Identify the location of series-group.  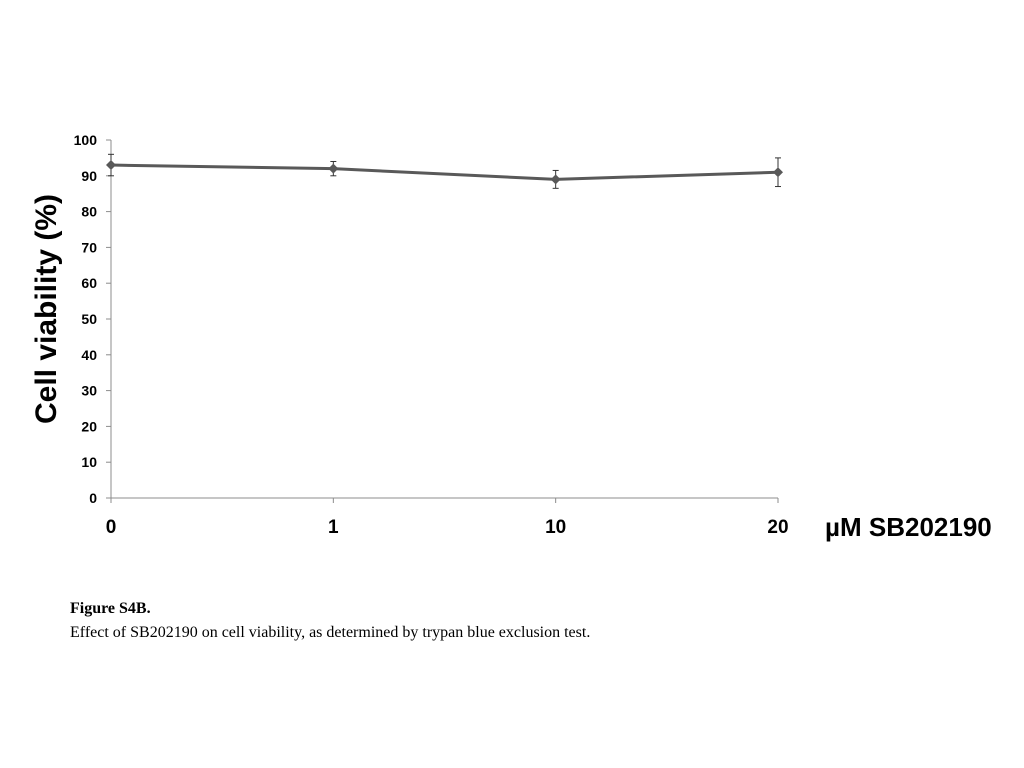
(444, 171).